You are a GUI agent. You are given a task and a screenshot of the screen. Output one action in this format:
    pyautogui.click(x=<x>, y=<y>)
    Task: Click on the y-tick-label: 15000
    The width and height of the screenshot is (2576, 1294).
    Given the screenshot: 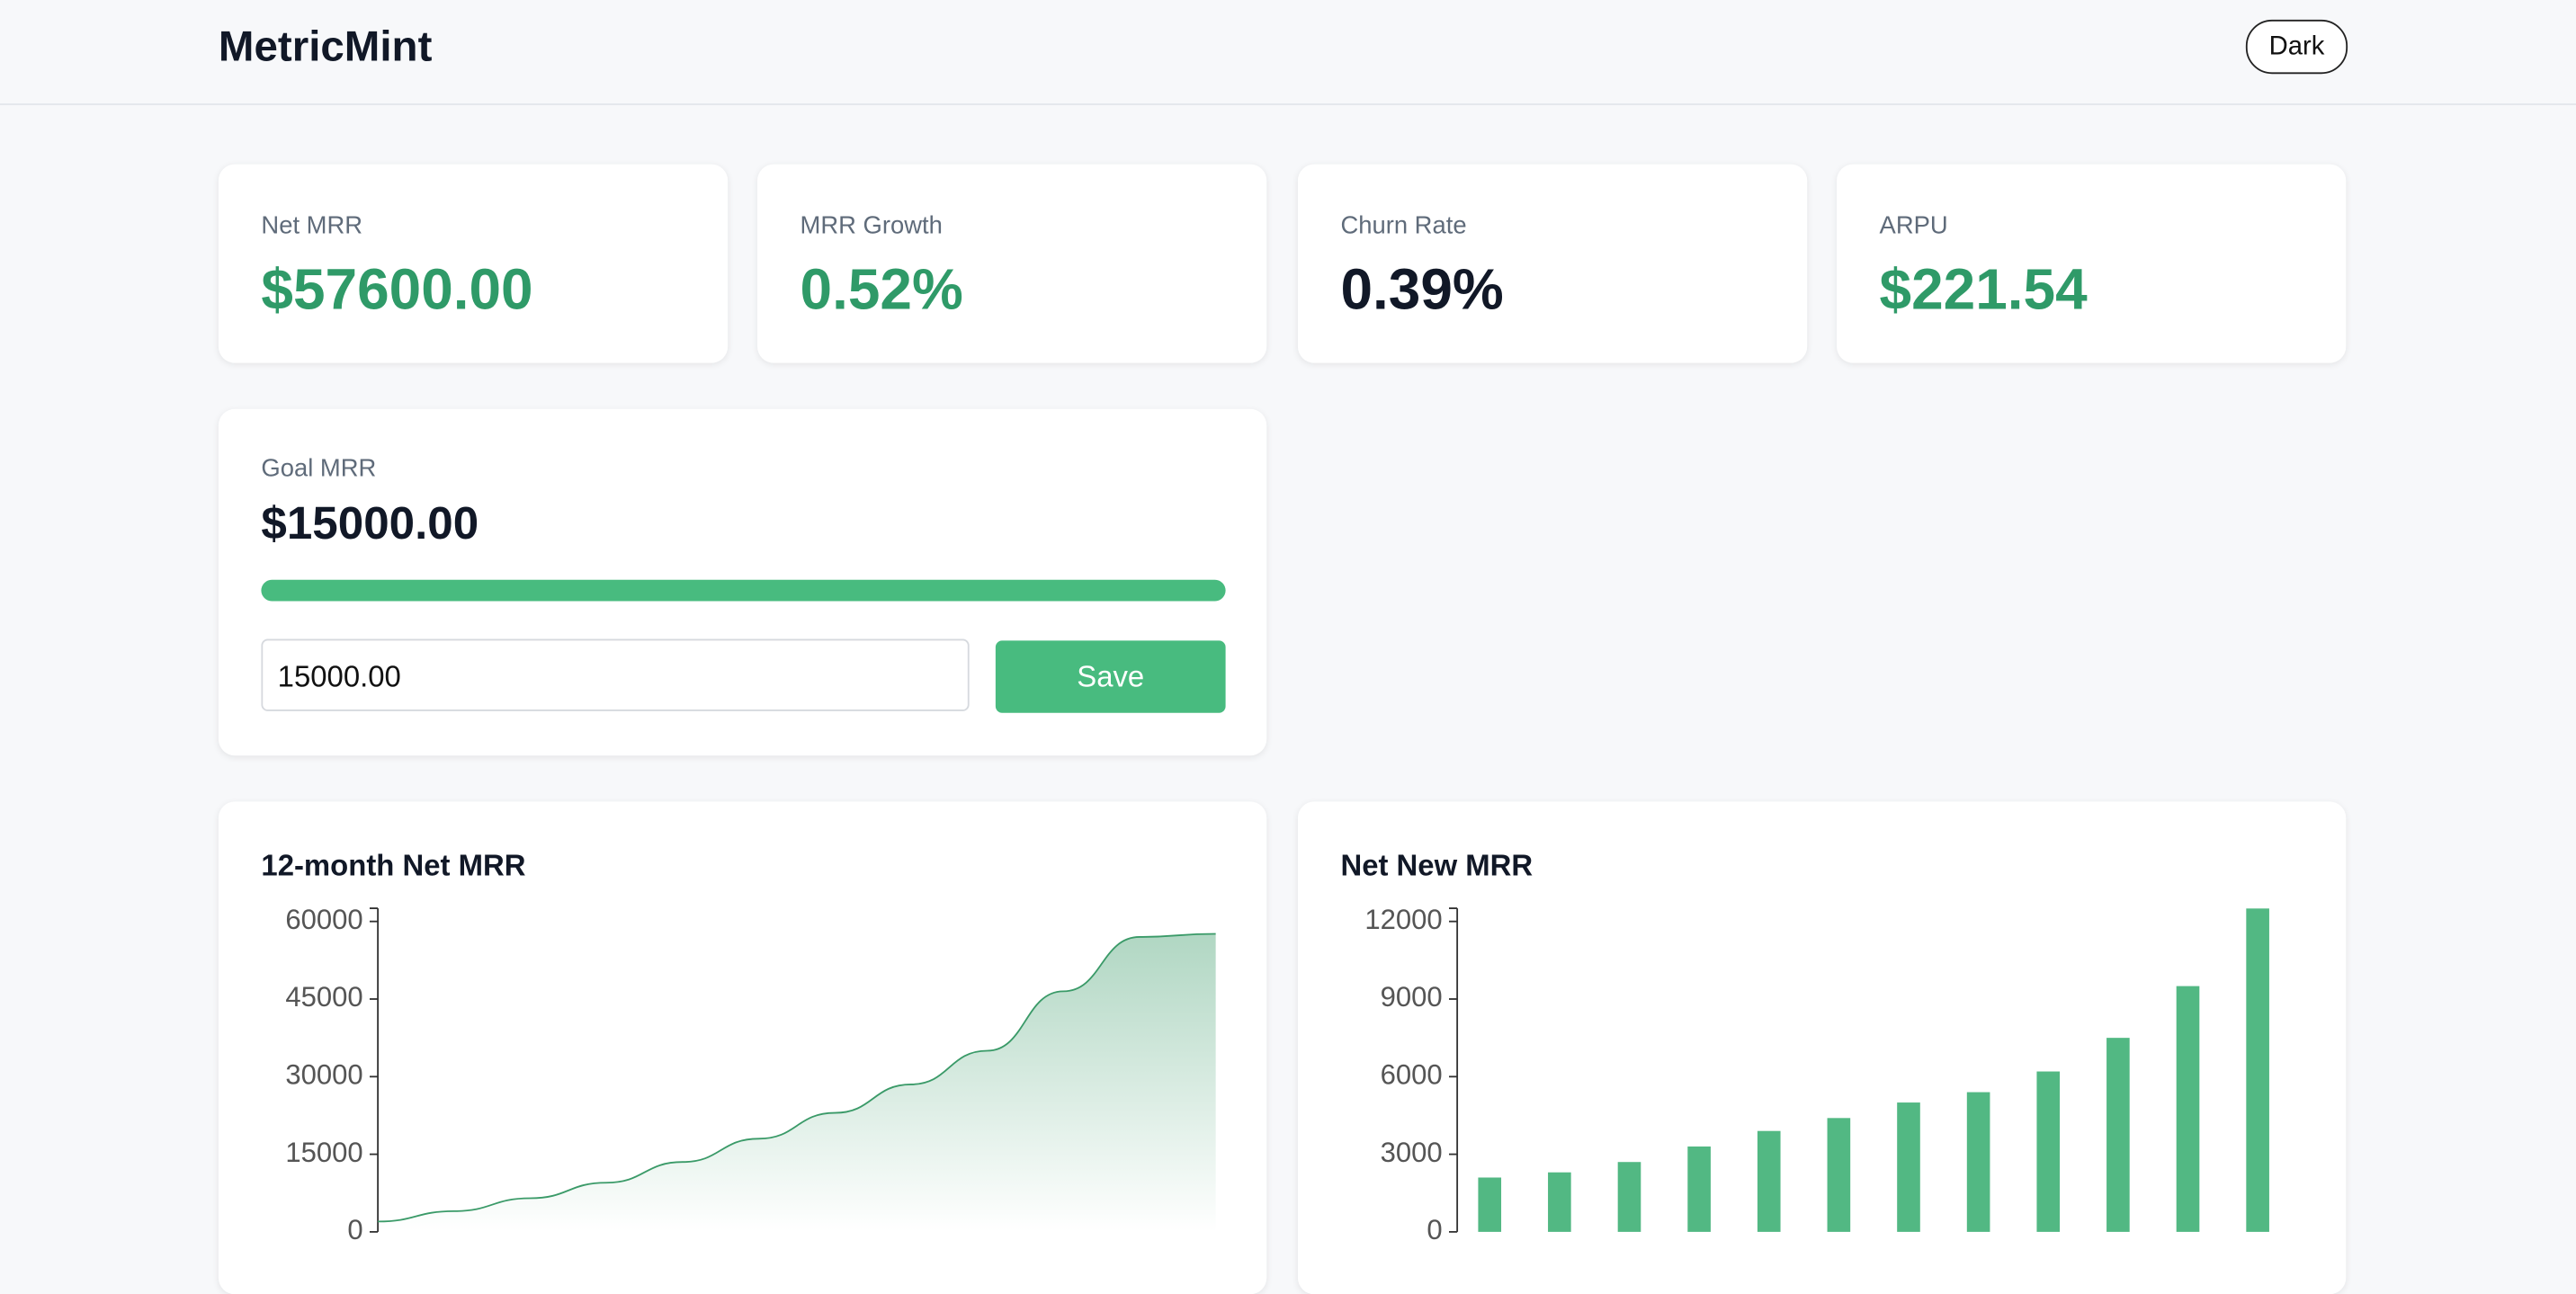 What is the action you would take?
    pyautogui.click(x=323, y=1152)
    